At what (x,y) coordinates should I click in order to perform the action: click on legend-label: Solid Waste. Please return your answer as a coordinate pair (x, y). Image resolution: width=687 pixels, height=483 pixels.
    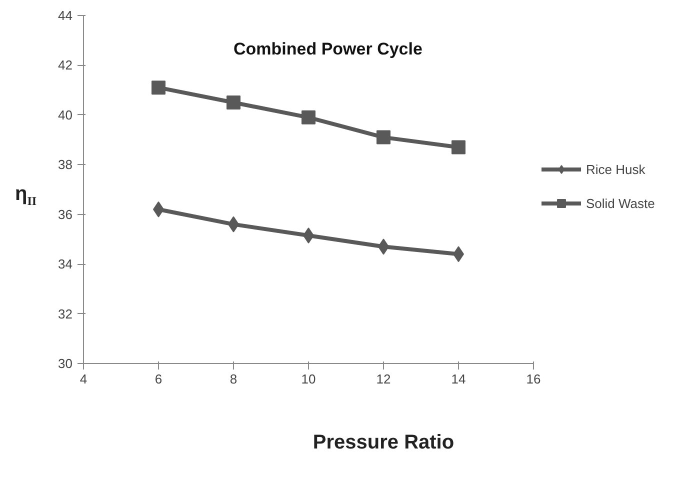
    Looking at the image, I should click on (621, 203).